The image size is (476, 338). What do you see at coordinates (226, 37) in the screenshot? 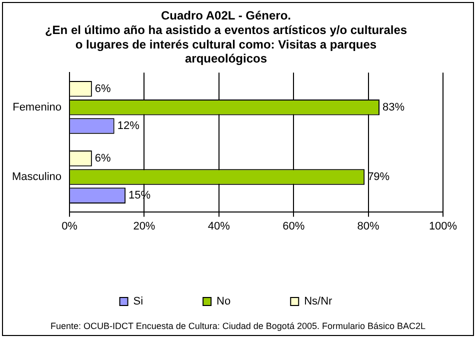
I see `chart-title: Cuadro A02L - Género. ¿En el último año ha asistido a eventos artísticos y/o culturales o lugares de interés cultural como: Visitas a parques arqueológicos` at bounding box center [226, 37].